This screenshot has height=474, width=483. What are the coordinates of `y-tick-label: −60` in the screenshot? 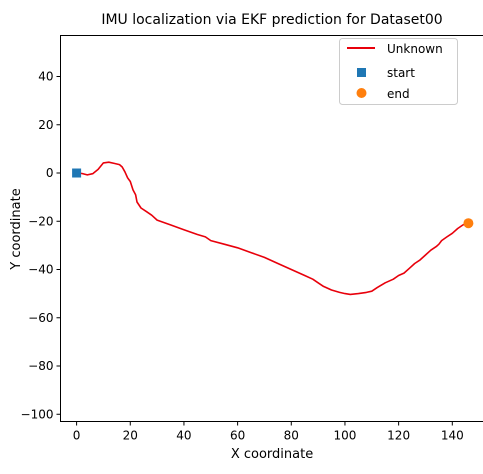 It's located at (40, 318).